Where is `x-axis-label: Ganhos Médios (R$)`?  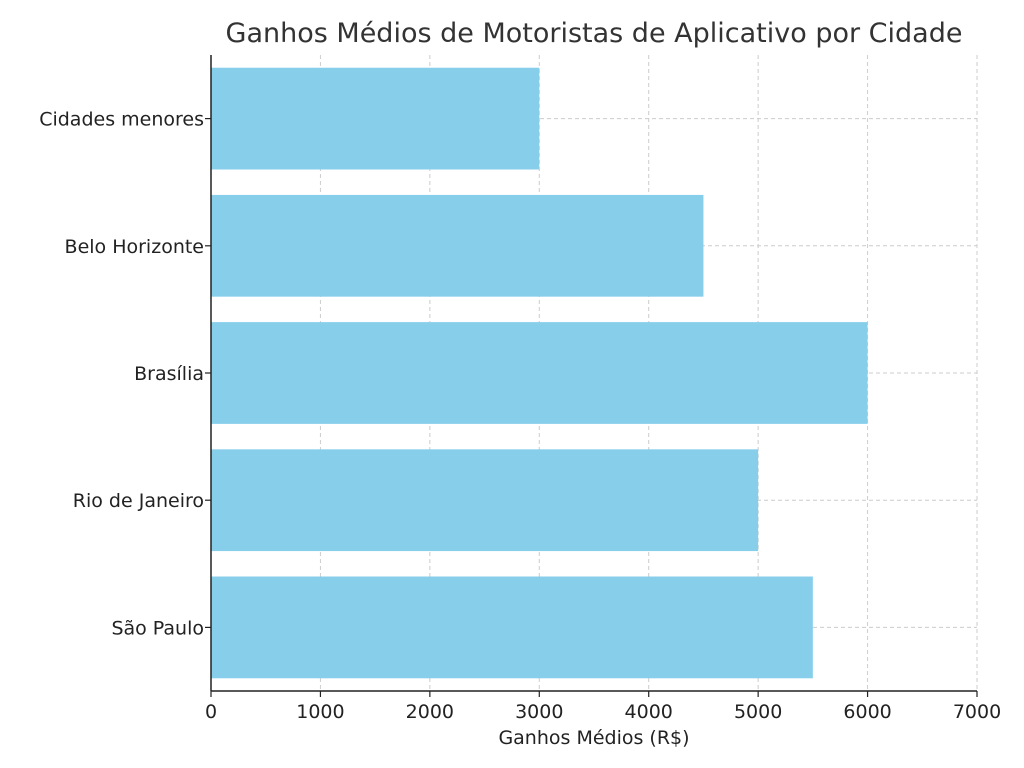
x-axis-label: Ganhos Médios (R$) is located at coordinates (593, 738).